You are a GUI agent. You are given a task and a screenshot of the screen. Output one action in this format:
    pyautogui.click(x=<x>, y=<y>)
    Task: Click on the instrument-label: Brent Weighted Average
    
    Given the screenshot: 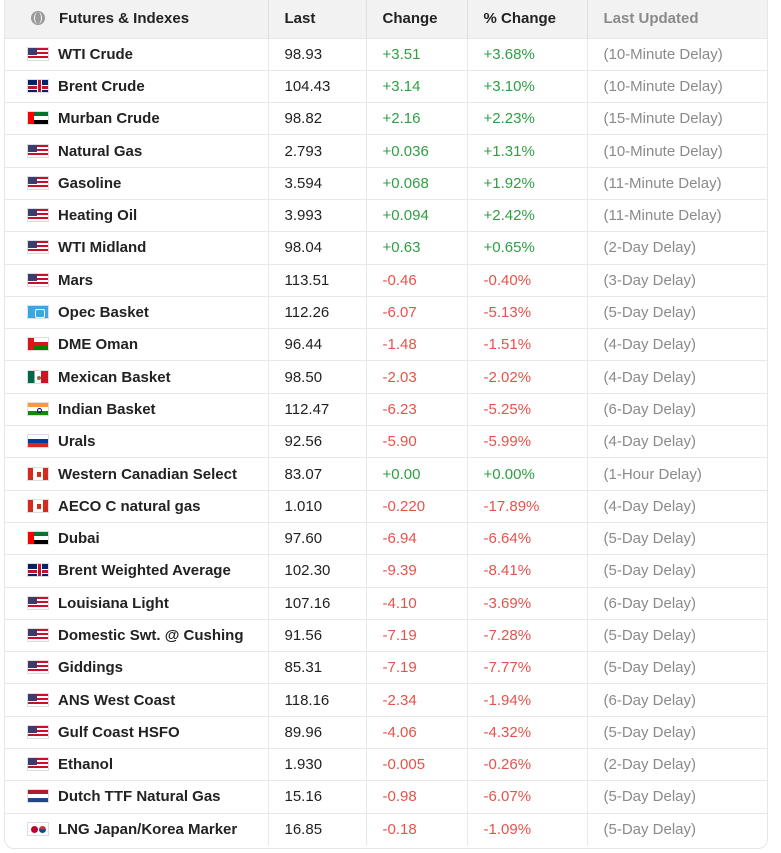 What is the action you would take?
    pyautogui.click(x=144, y=571)
    